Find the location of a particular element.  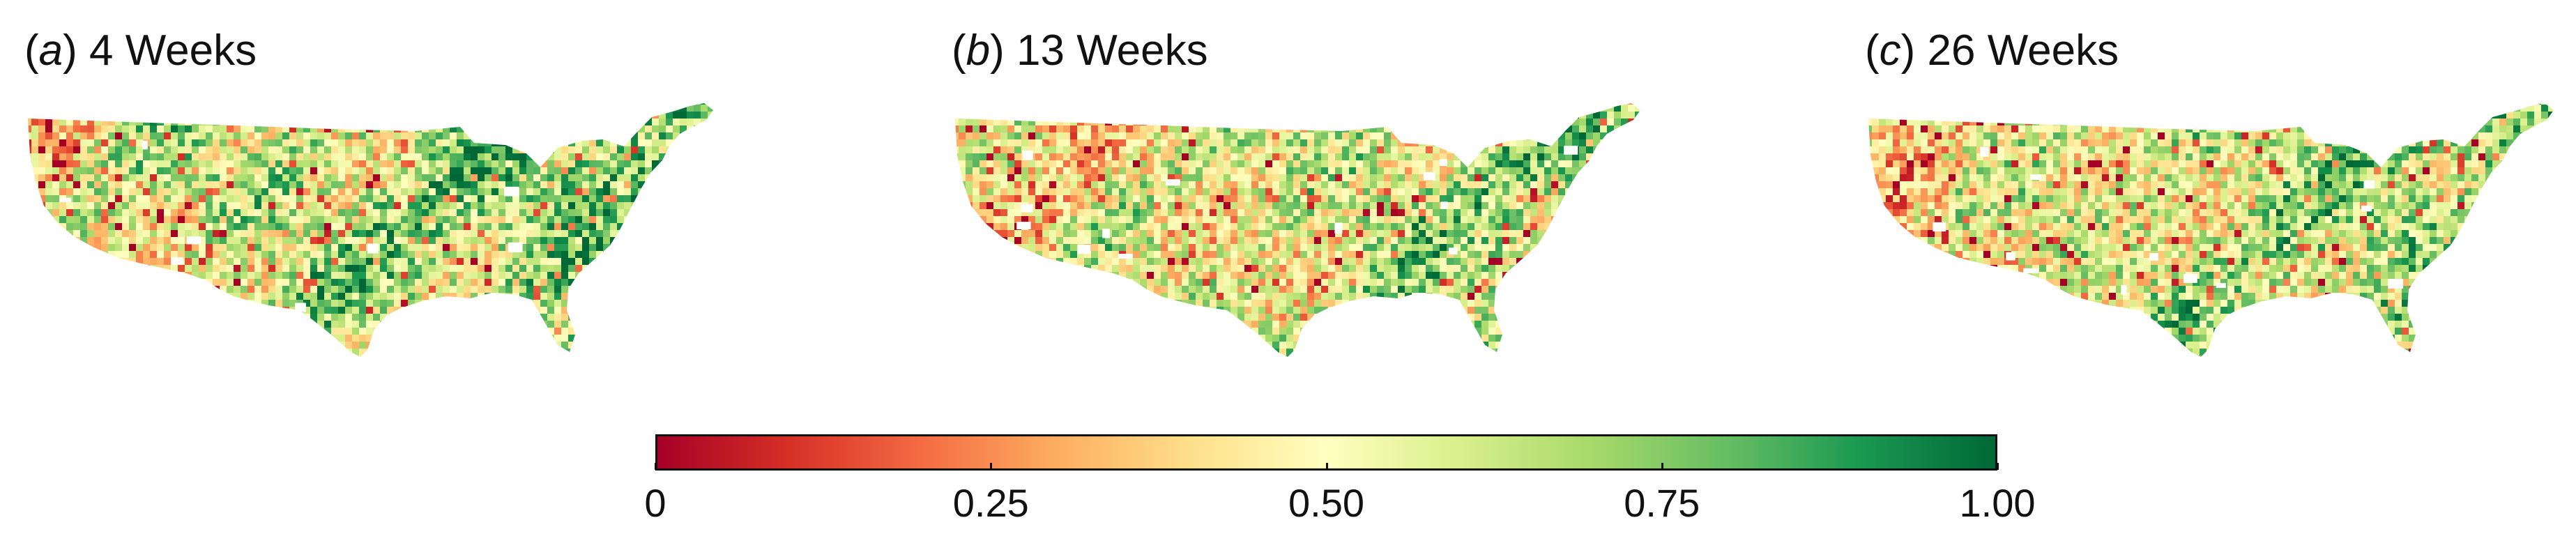

panel-title-b: (b) 13 Weeks is located at coordinates (1080, 51).